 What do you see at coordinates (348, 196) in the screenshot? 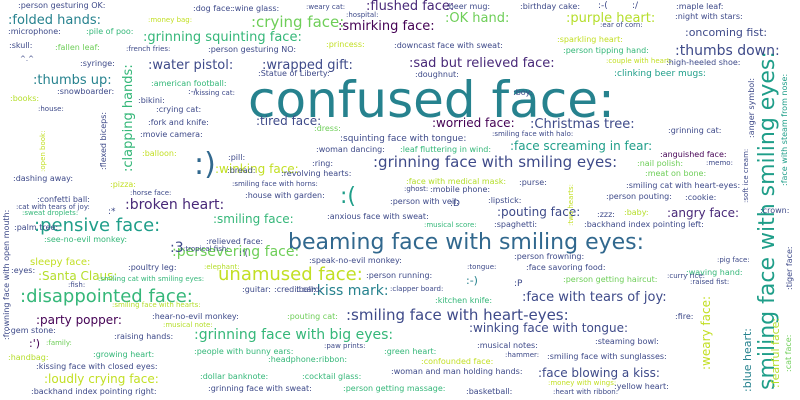
I see `word-frown: :(` at bounding box center [348, 196].